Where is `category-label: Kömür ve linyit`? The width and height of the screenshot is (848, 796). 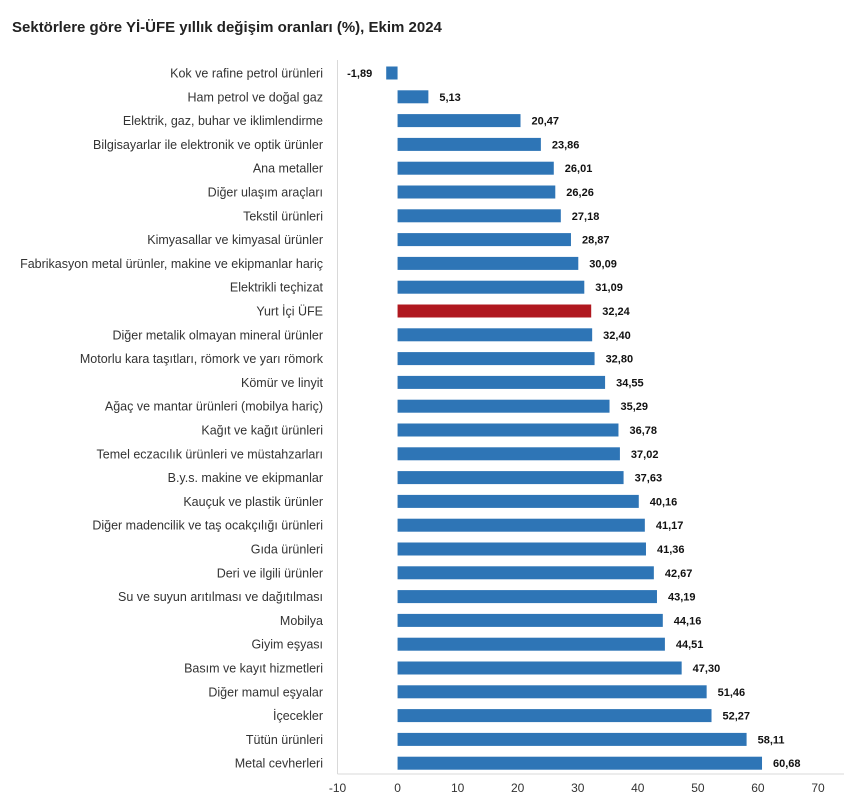 category-label: Kömür ve linyit is located at coordinates (282, 383).